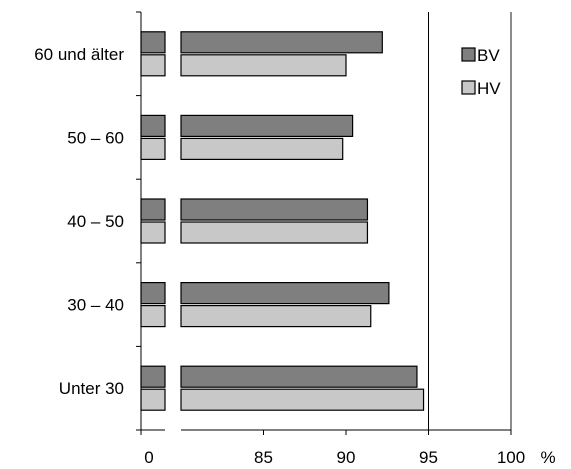 The height and width of the screenshot is (469, 571). Describe the element at coordinates (547, 457) in the screenshot. I see `x-unit-label: %` at that location.